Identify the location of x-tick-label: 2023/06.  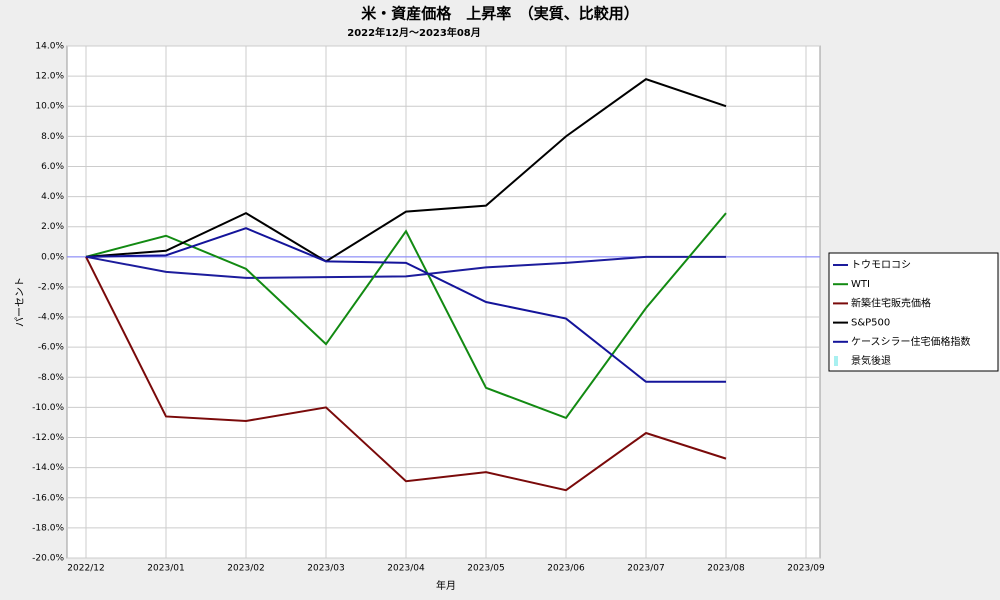
(566, 569).